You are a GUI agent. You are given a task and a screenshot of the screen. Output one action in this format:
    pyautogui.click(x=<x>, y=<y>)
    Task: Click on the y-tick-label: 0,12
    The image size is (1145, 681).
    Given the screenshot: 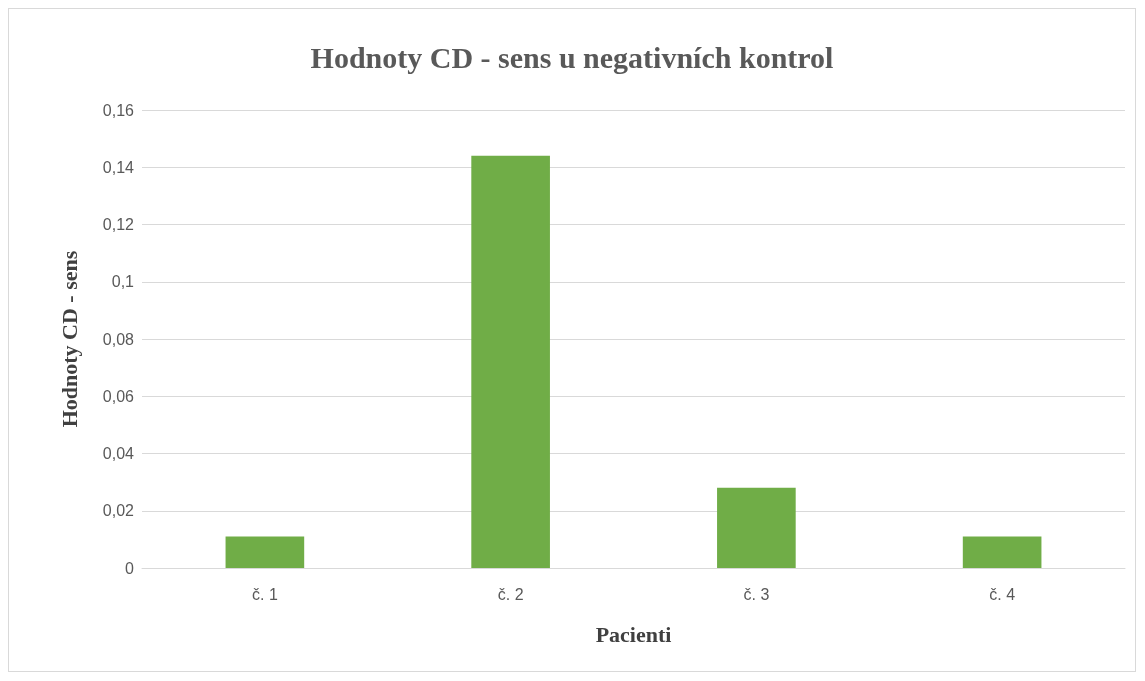 What is the action you would take?
    pyautogui.click(x=118, y=224)
    